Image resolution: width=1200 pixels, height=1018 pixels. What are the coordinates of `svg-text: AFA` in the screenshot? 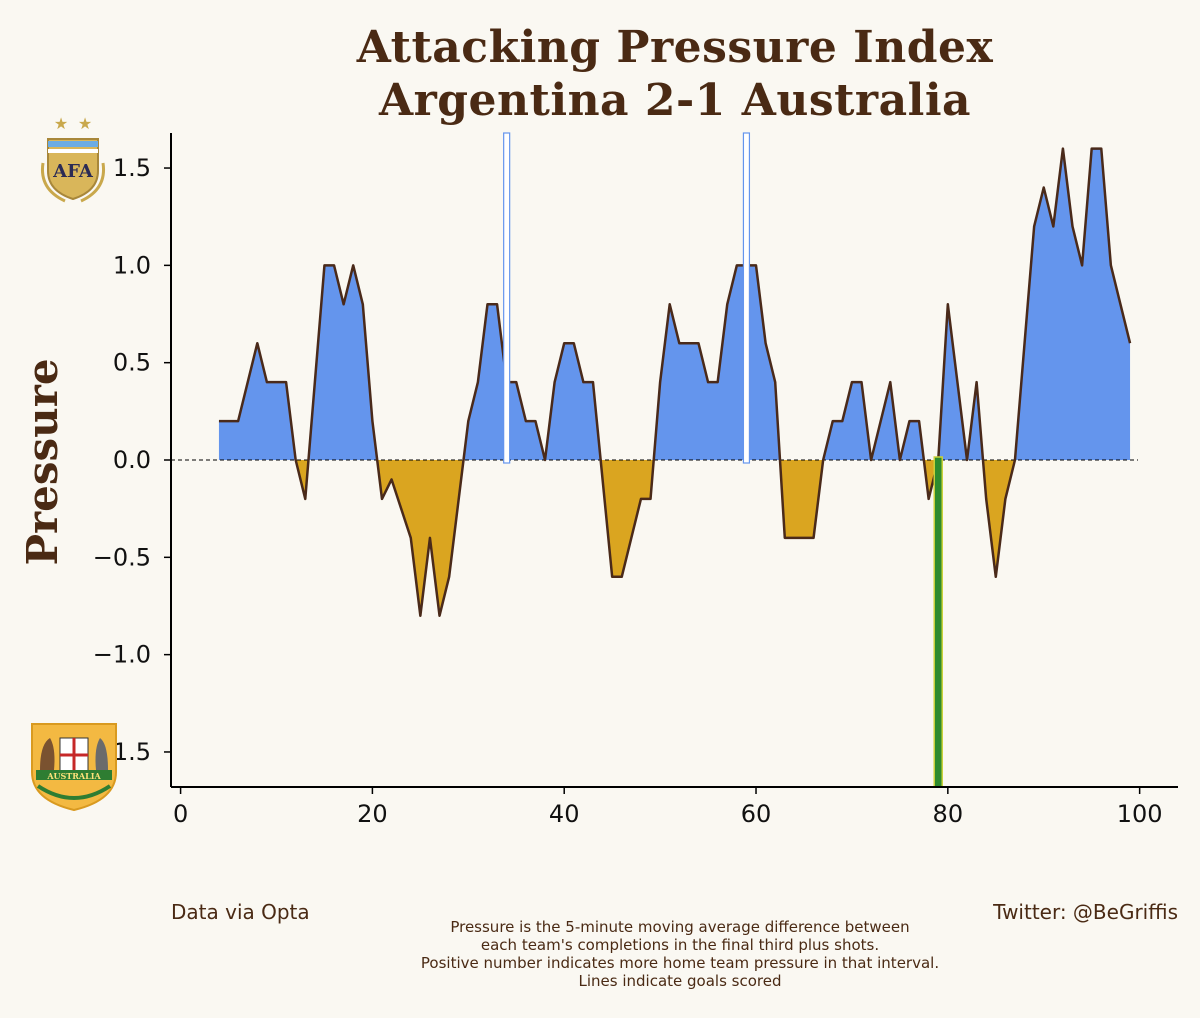 It's located at (73, 171).